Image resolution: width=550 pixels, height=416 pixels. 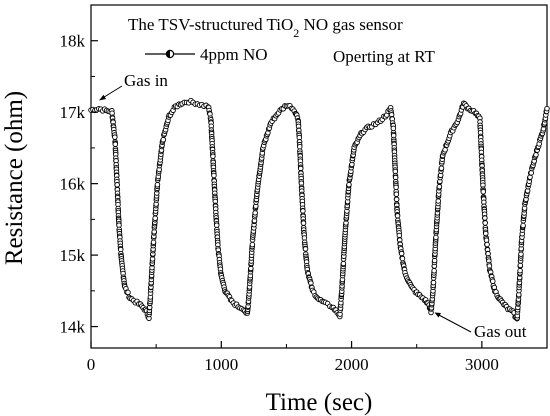 I want to click on chart-title: The TSV-structured TiO2 NO gas sensor, so click(x=265, y=27).